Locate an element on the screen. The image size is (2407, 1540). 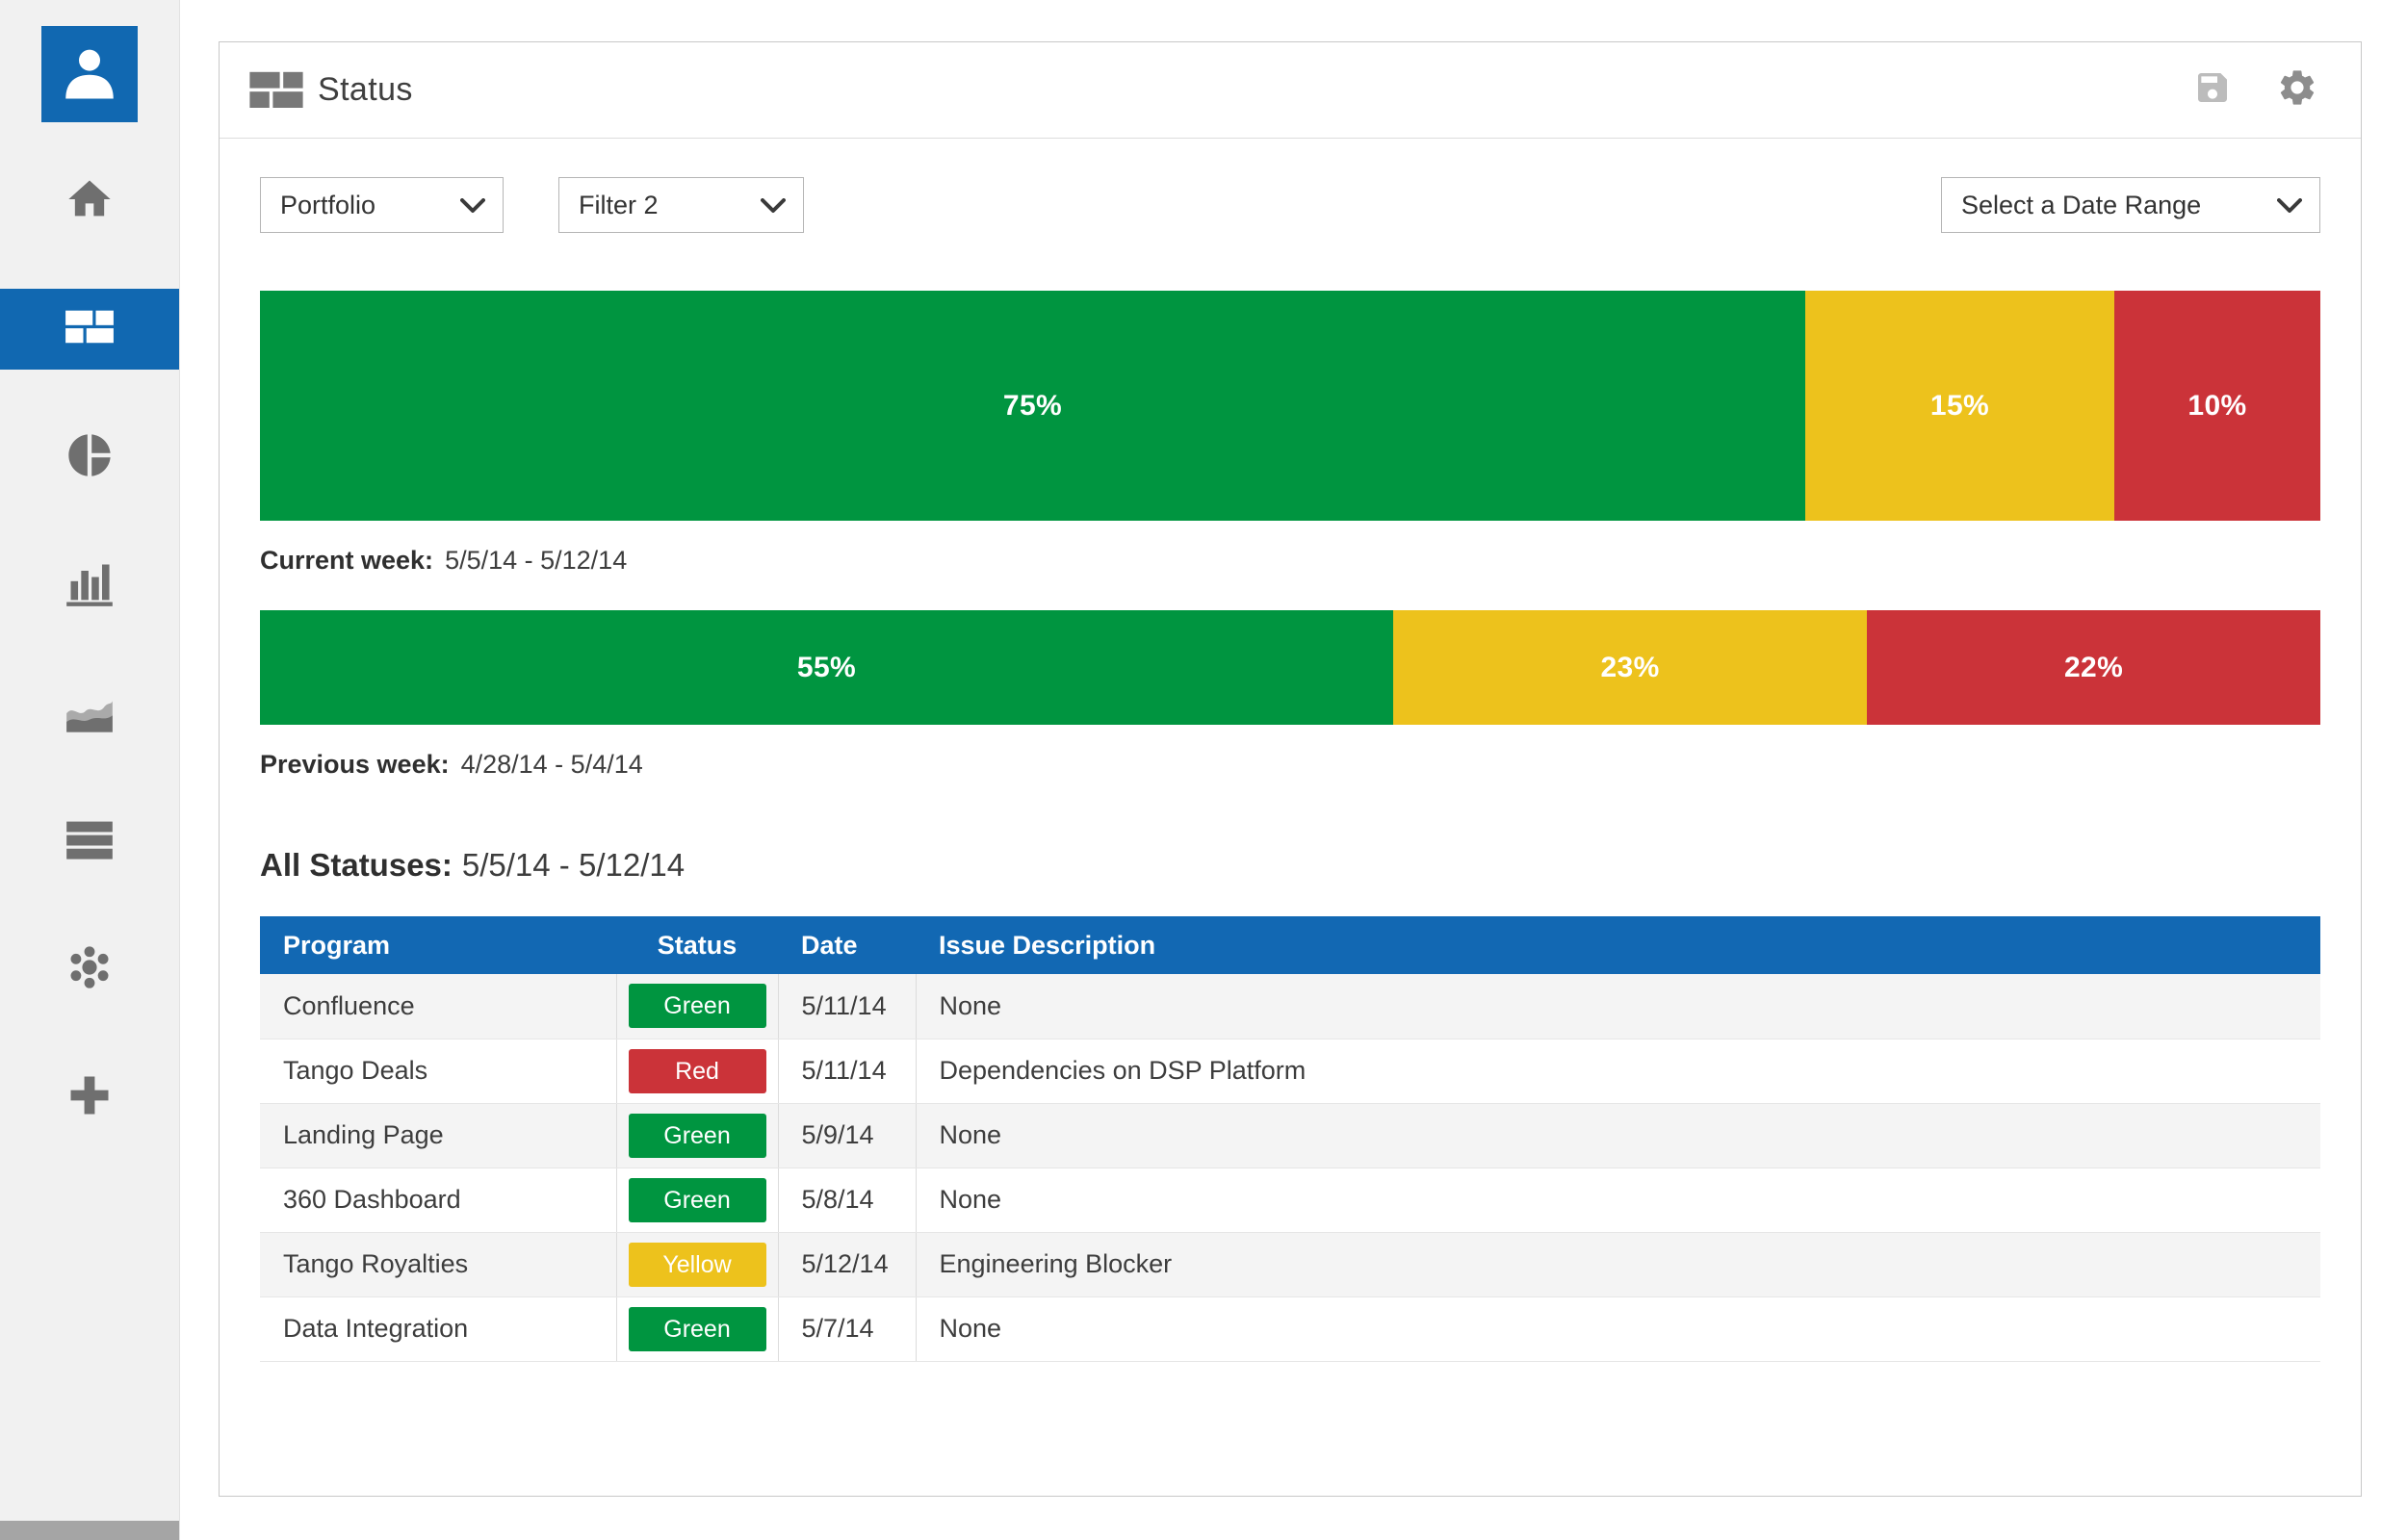
sidebar-item-team is located at coordinates (89, 969).